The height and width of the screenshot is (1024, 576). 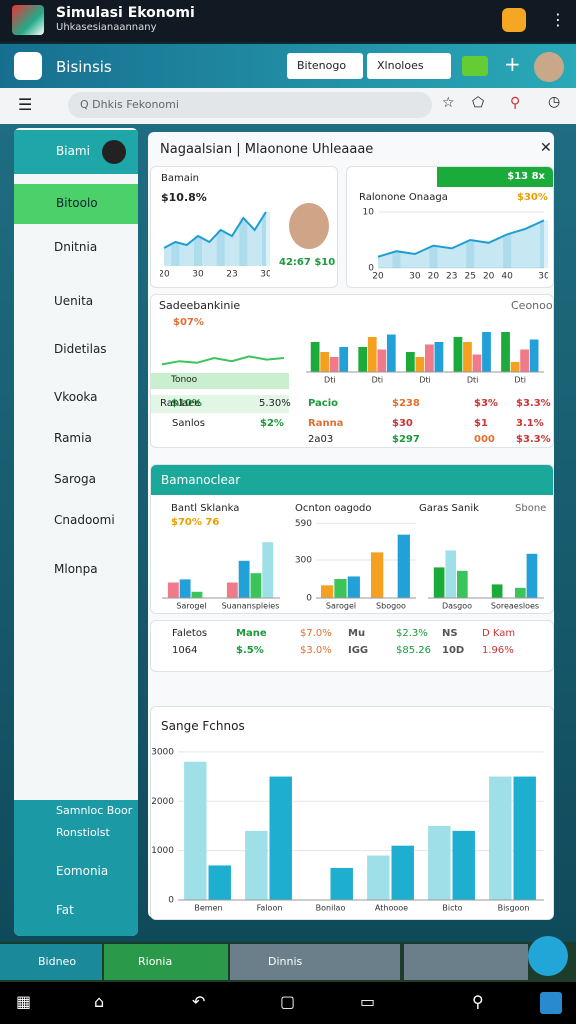 I want to click on sidebar-label: Saroga, so click(x=75, y=479).